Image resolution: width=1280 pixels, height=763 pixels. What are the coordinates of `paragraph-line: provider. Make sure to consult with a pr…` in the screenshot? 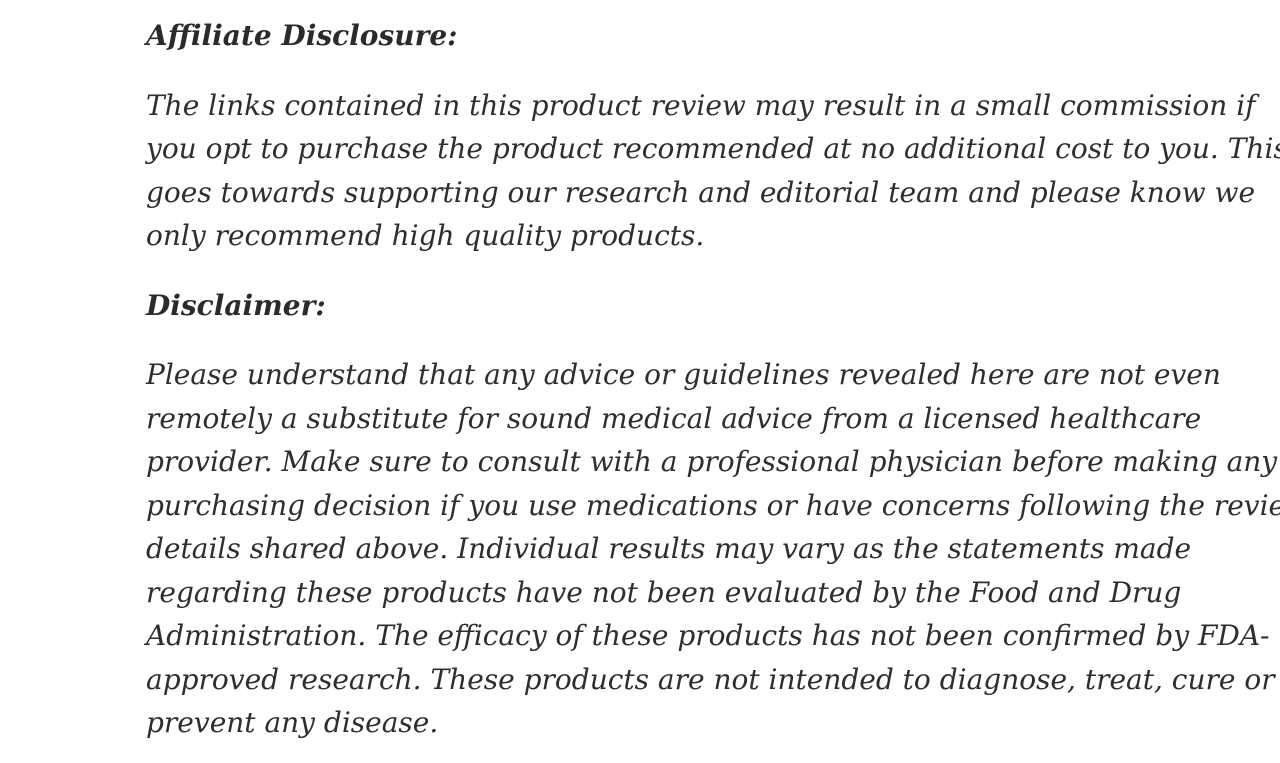 It's located at (712, 461).